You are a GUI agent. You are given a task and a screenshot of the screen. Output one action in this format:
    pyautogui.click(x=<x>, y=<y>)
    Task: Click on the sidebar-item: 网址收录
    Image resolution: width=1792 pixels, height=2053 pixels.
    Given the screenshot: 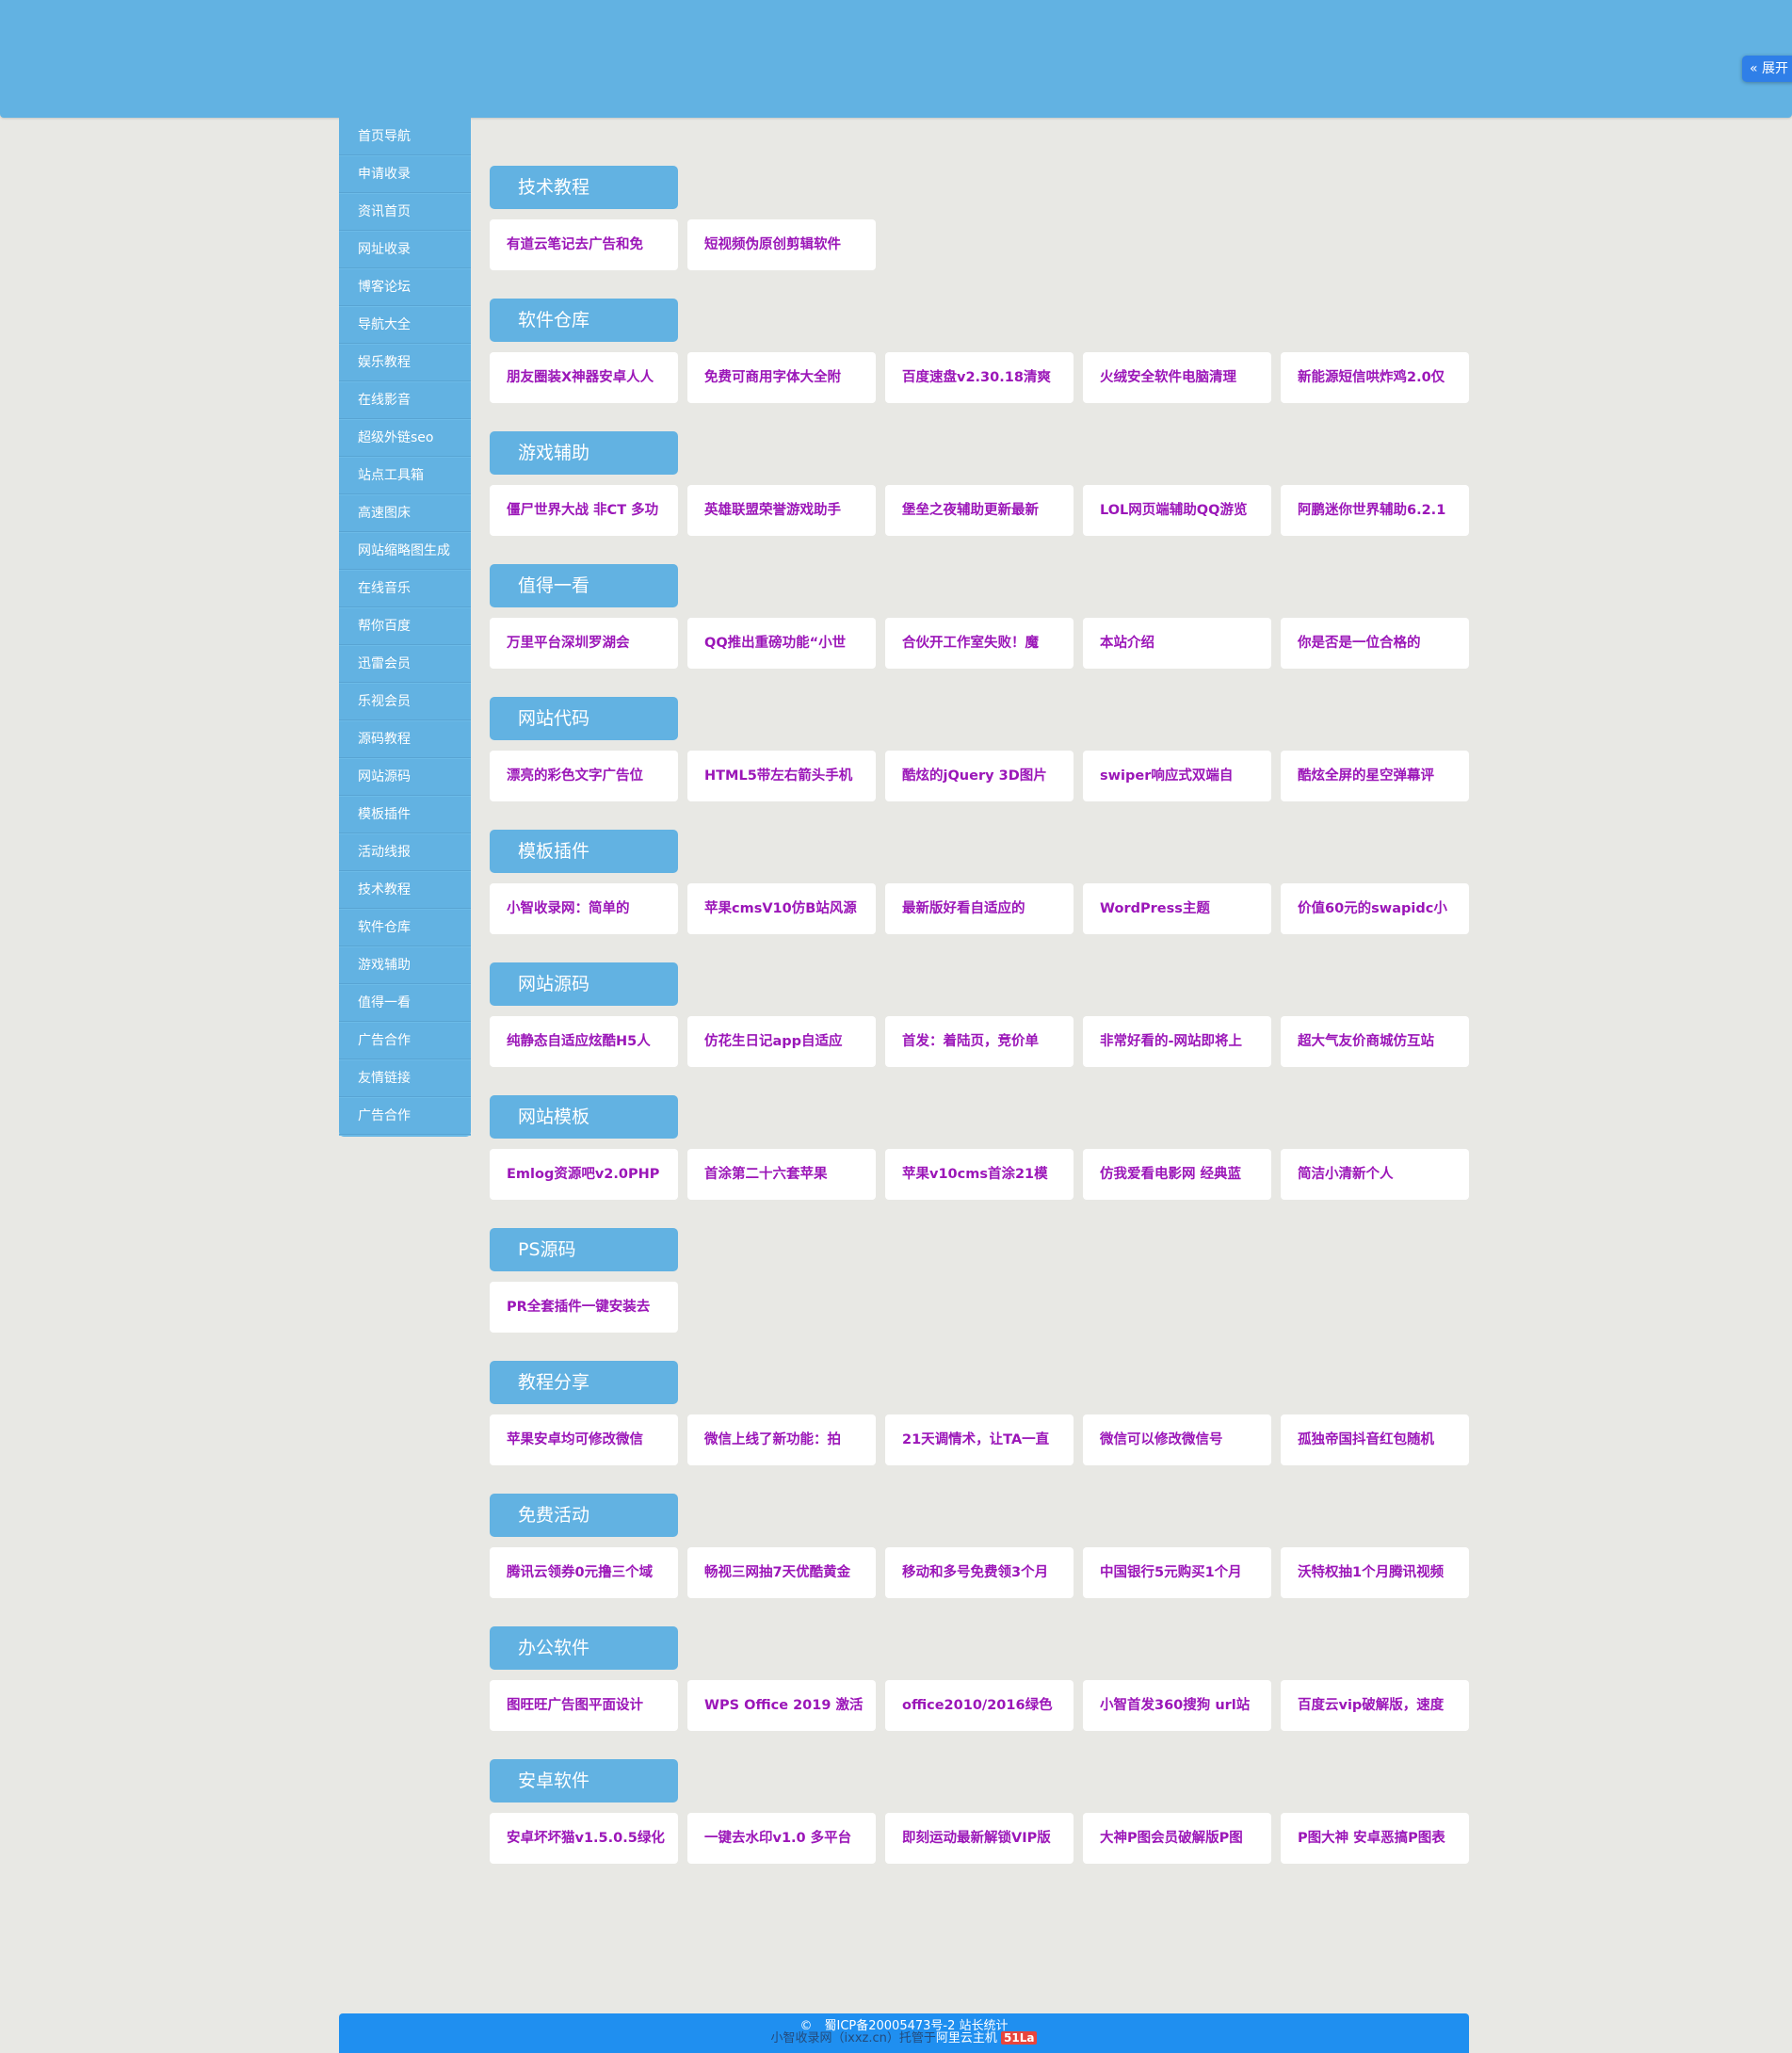 What is the action you would take?
    pyautogui.click(x=405, y=249)
    